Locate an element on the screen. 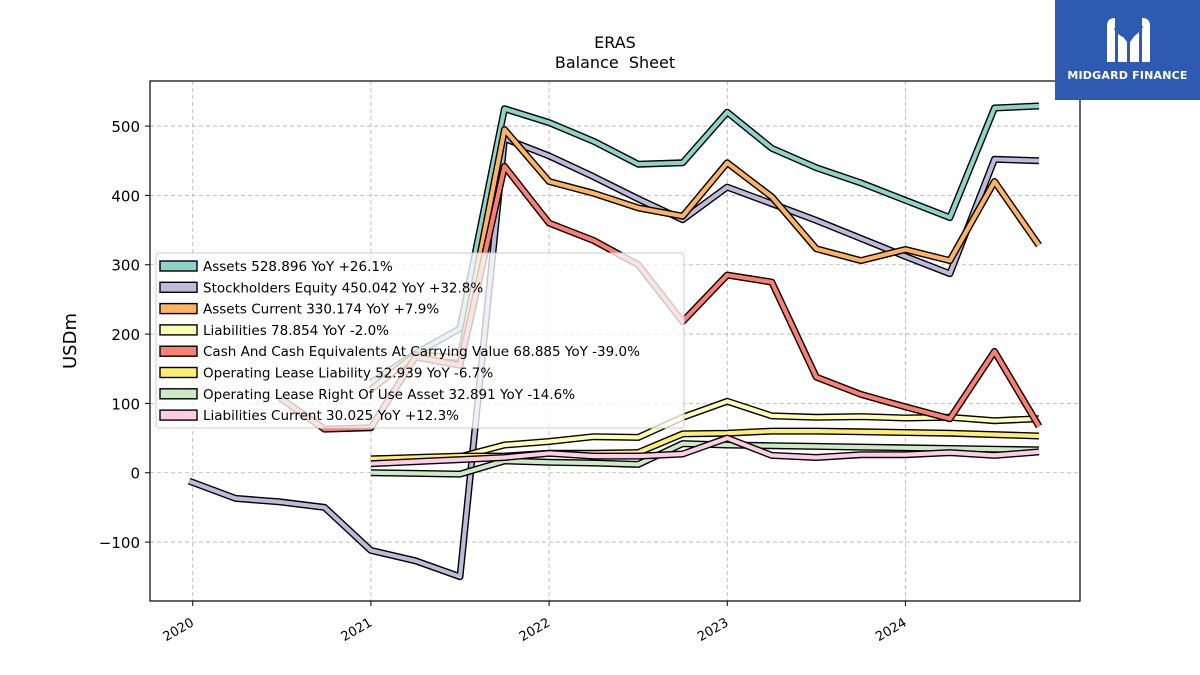  y-tick-label: 200 is located at coordinates (125, 335).